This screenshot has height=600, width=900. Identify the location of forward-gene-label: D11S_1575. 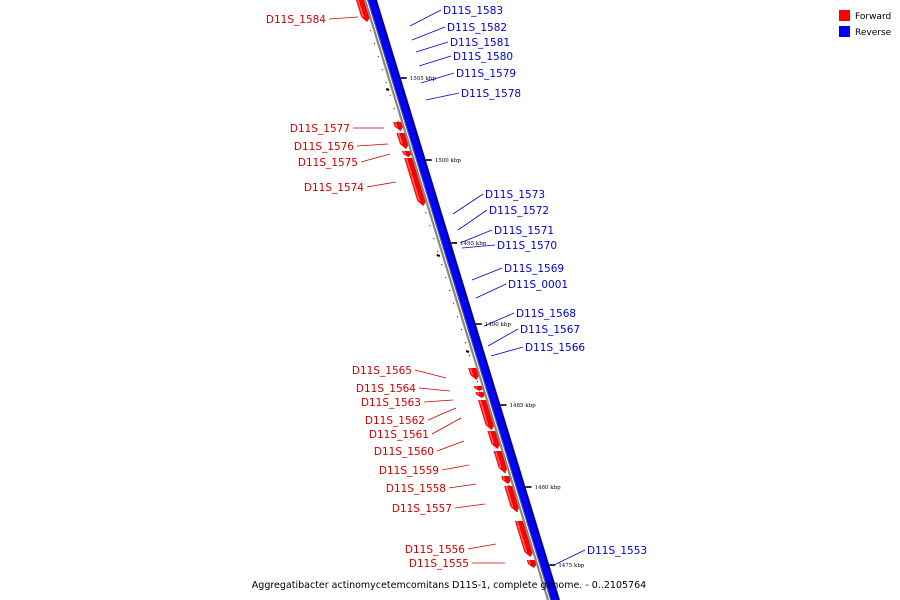
(328, 163).